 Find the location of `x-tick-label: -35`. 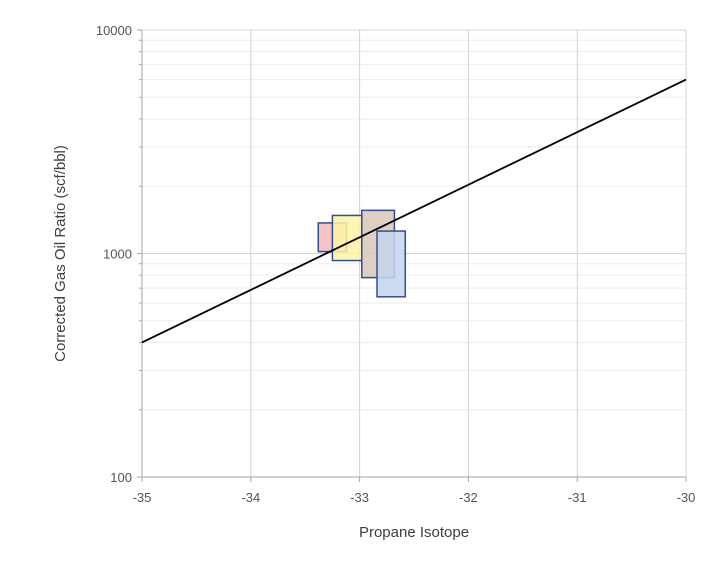

x-tick-label: -35 is located at coordinates (142, 497).